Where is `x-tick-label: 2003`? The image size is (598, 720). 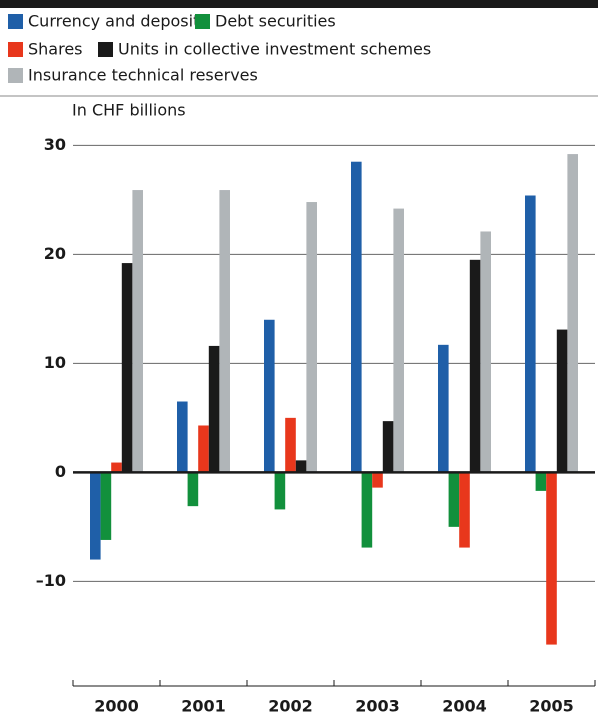
x-tick-label: 2003 is located at coordinates (377, 706).